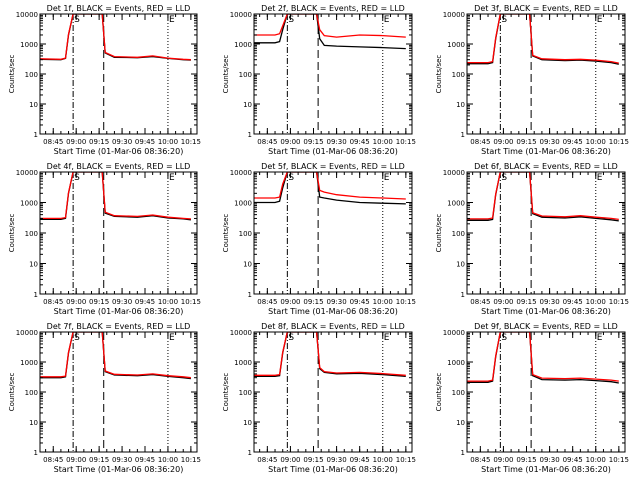 This screenshot has height=480, width=640. Describe the element at coordinates (333, 326) in the screenshot. I see `panel-title: Det 8f, BLACK = Events, RED = LLD` at that location.